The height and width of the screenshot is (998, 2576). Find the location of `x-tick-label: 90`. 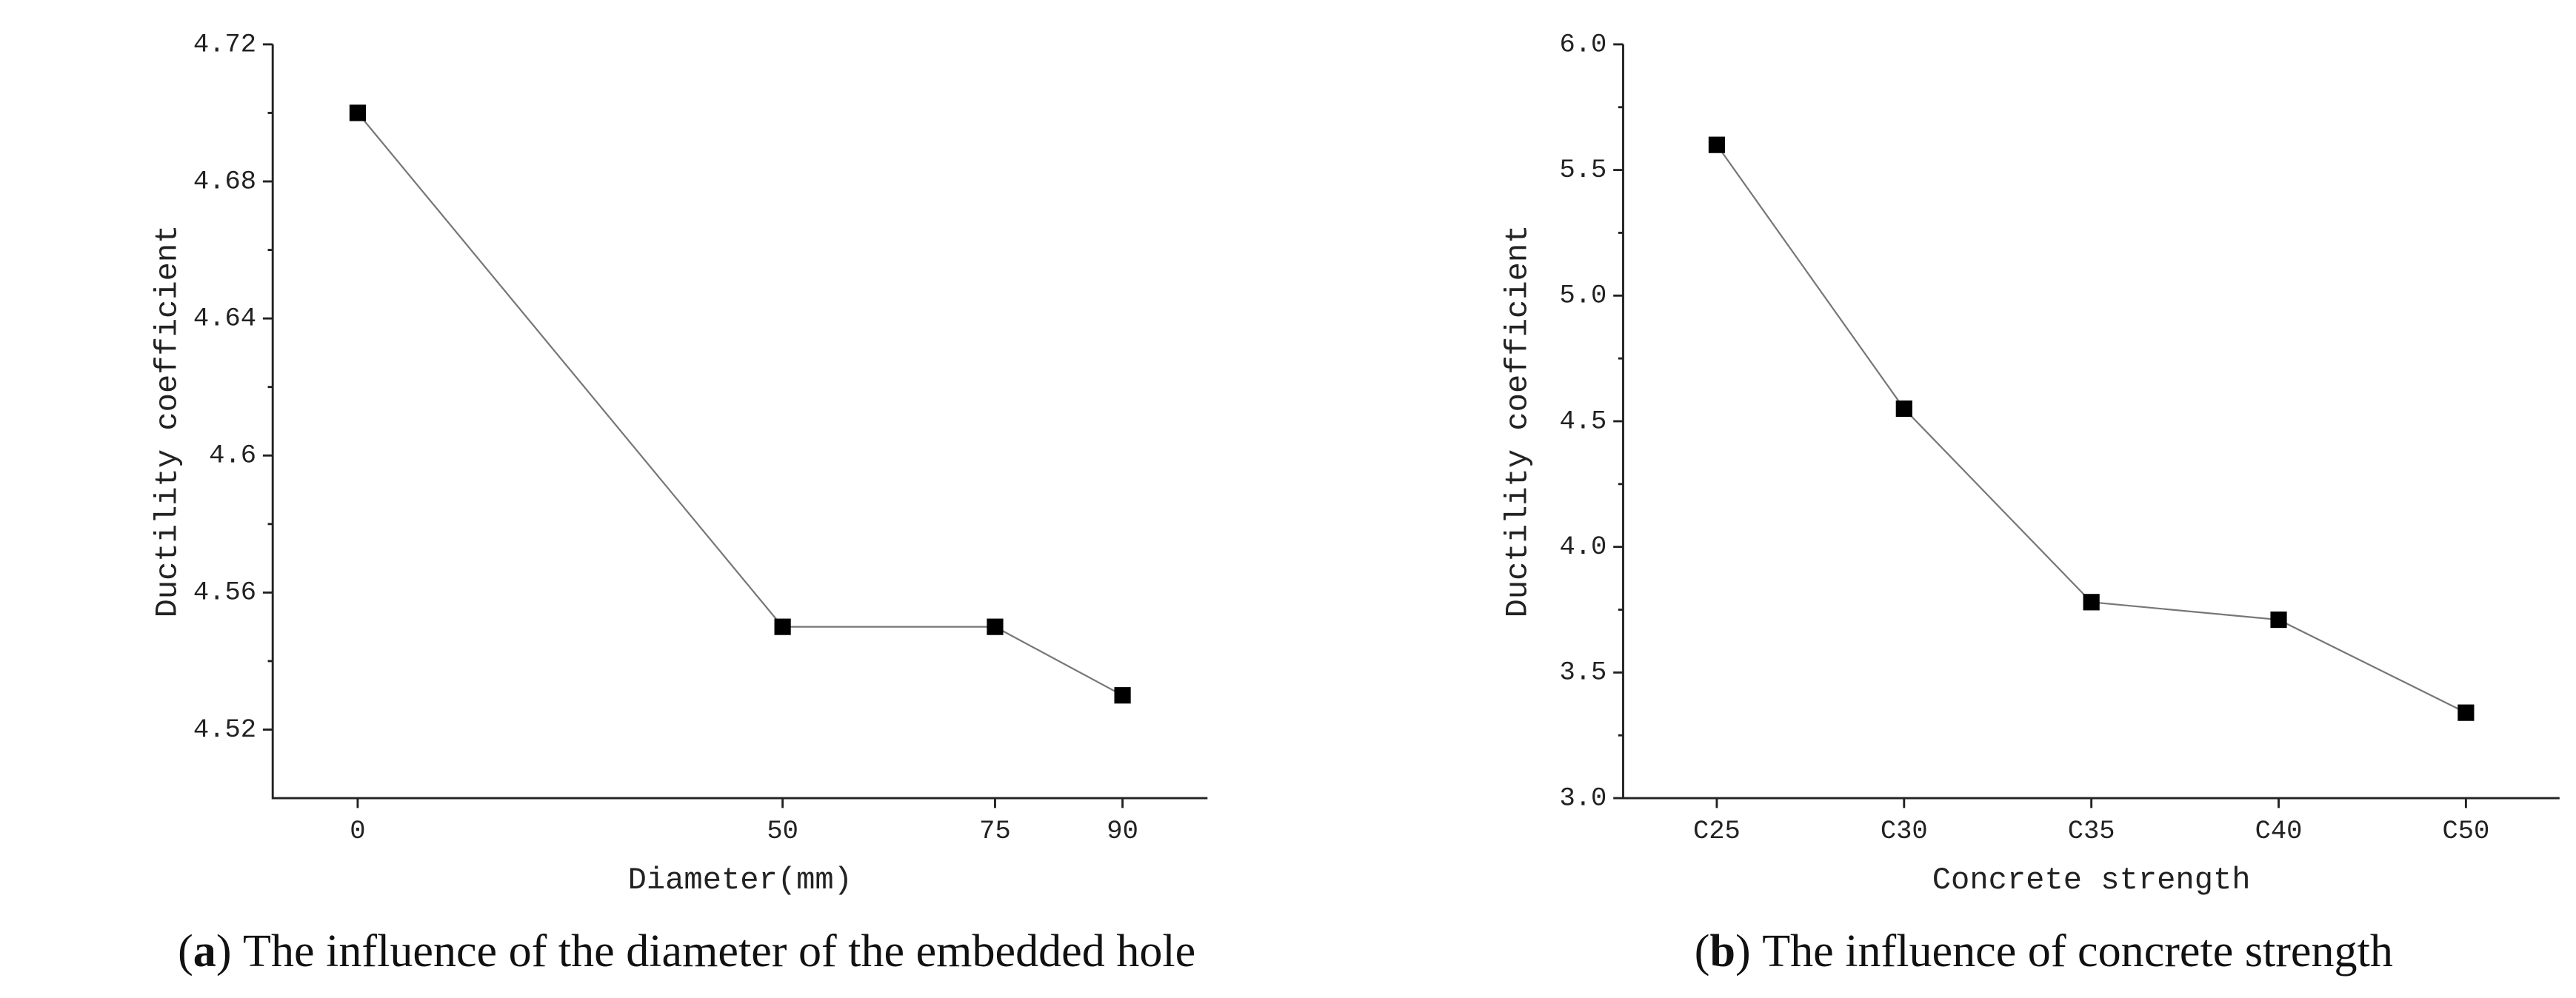

x-tick-label: 90 is located at coordinates (1122, 831).